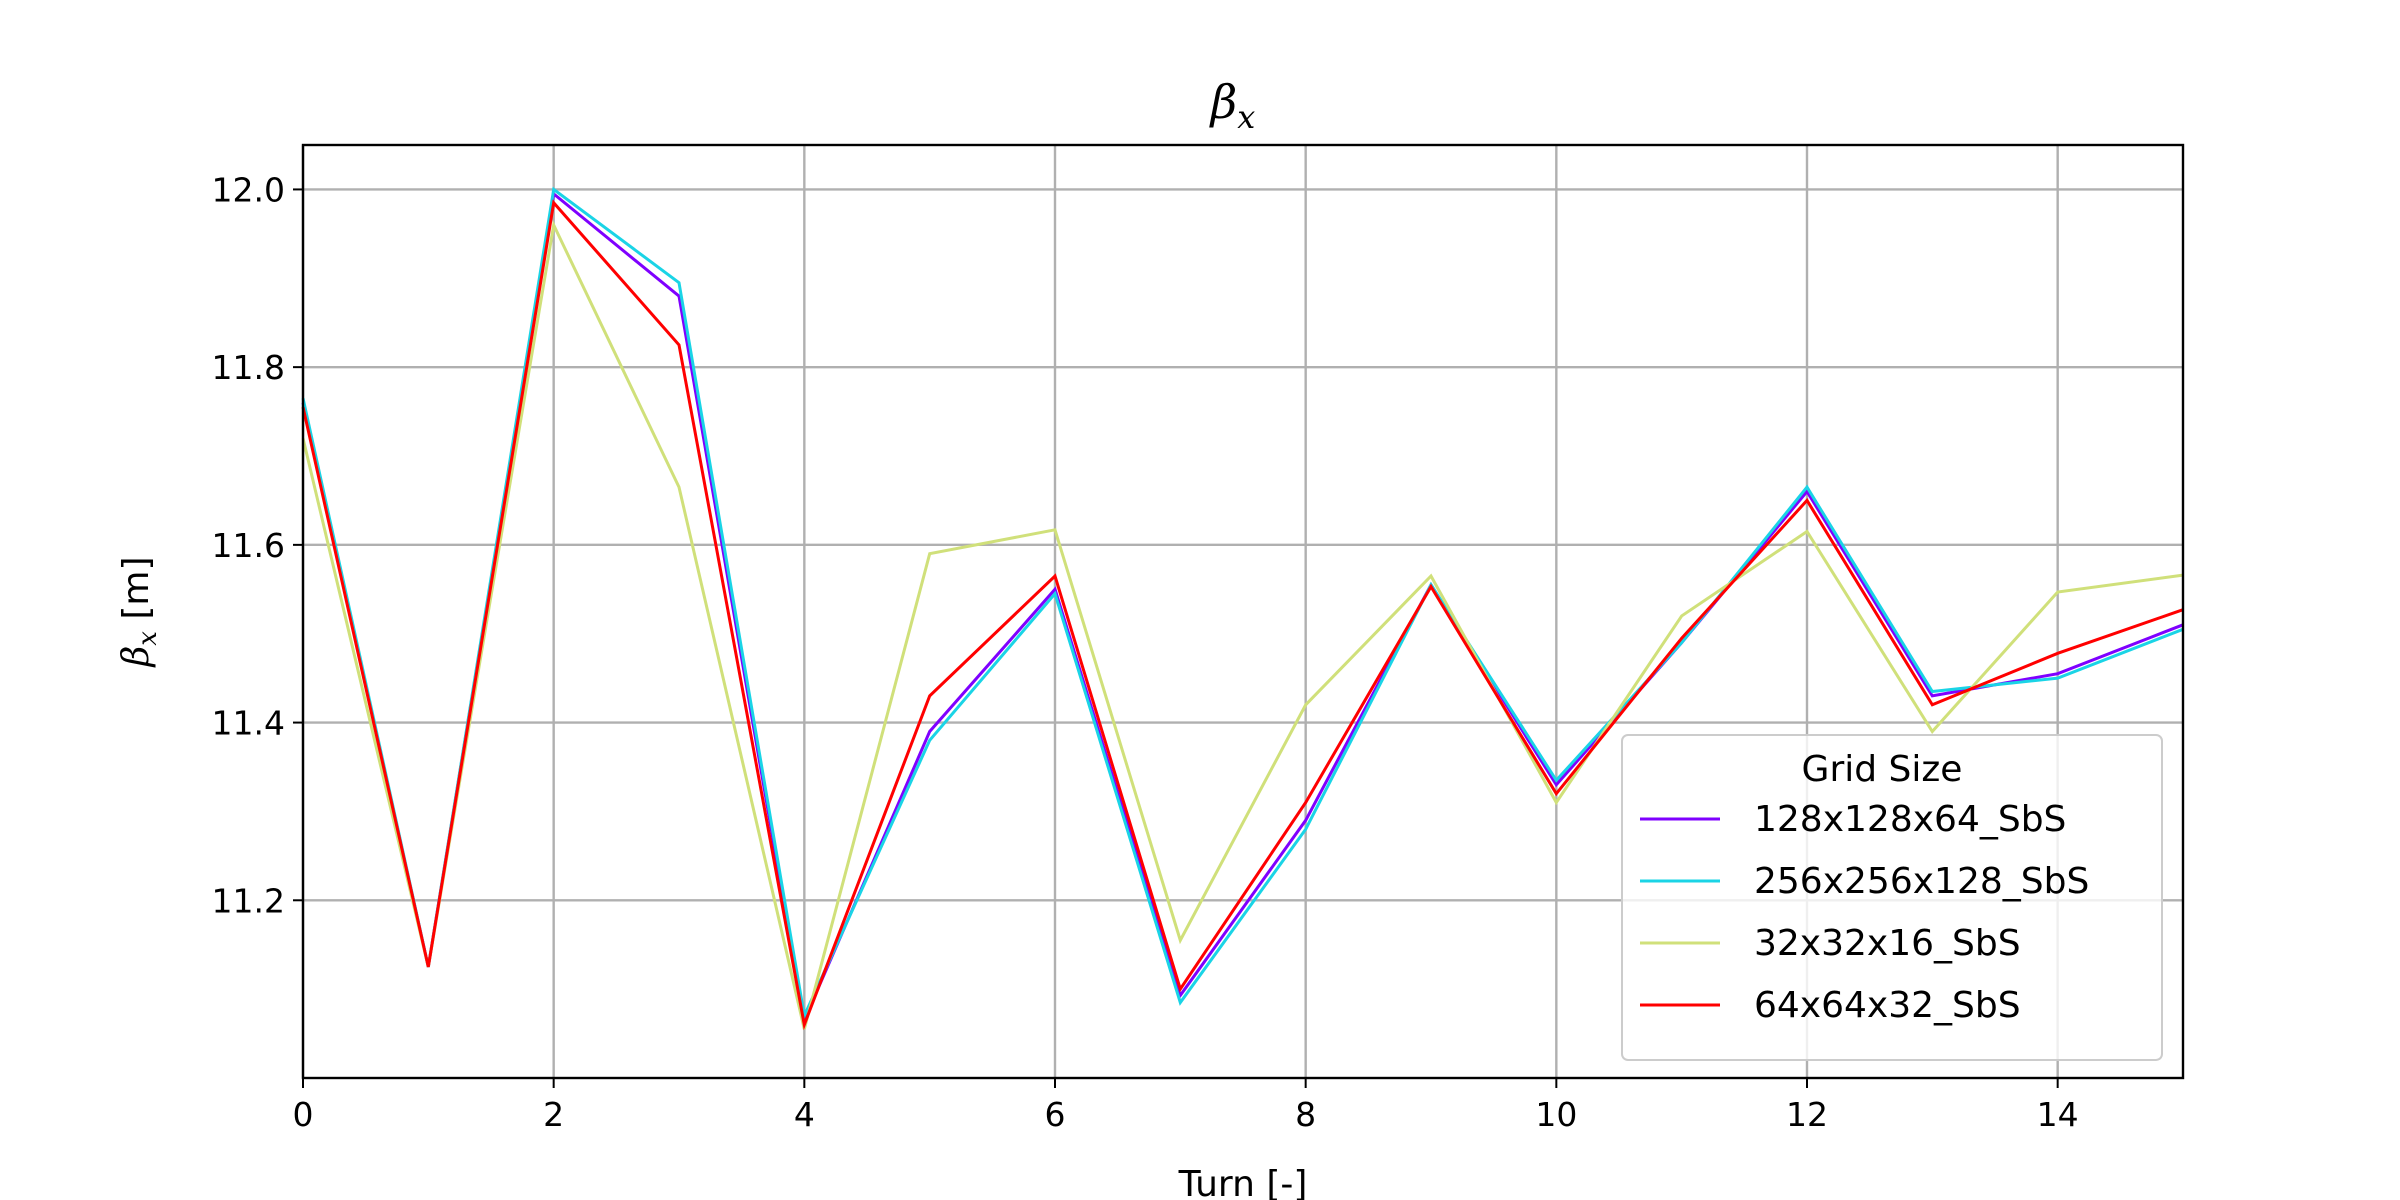 This screenshot has height=1200, width=2400. I want to click on y-tick-label: 12.0, so click(248, 189).